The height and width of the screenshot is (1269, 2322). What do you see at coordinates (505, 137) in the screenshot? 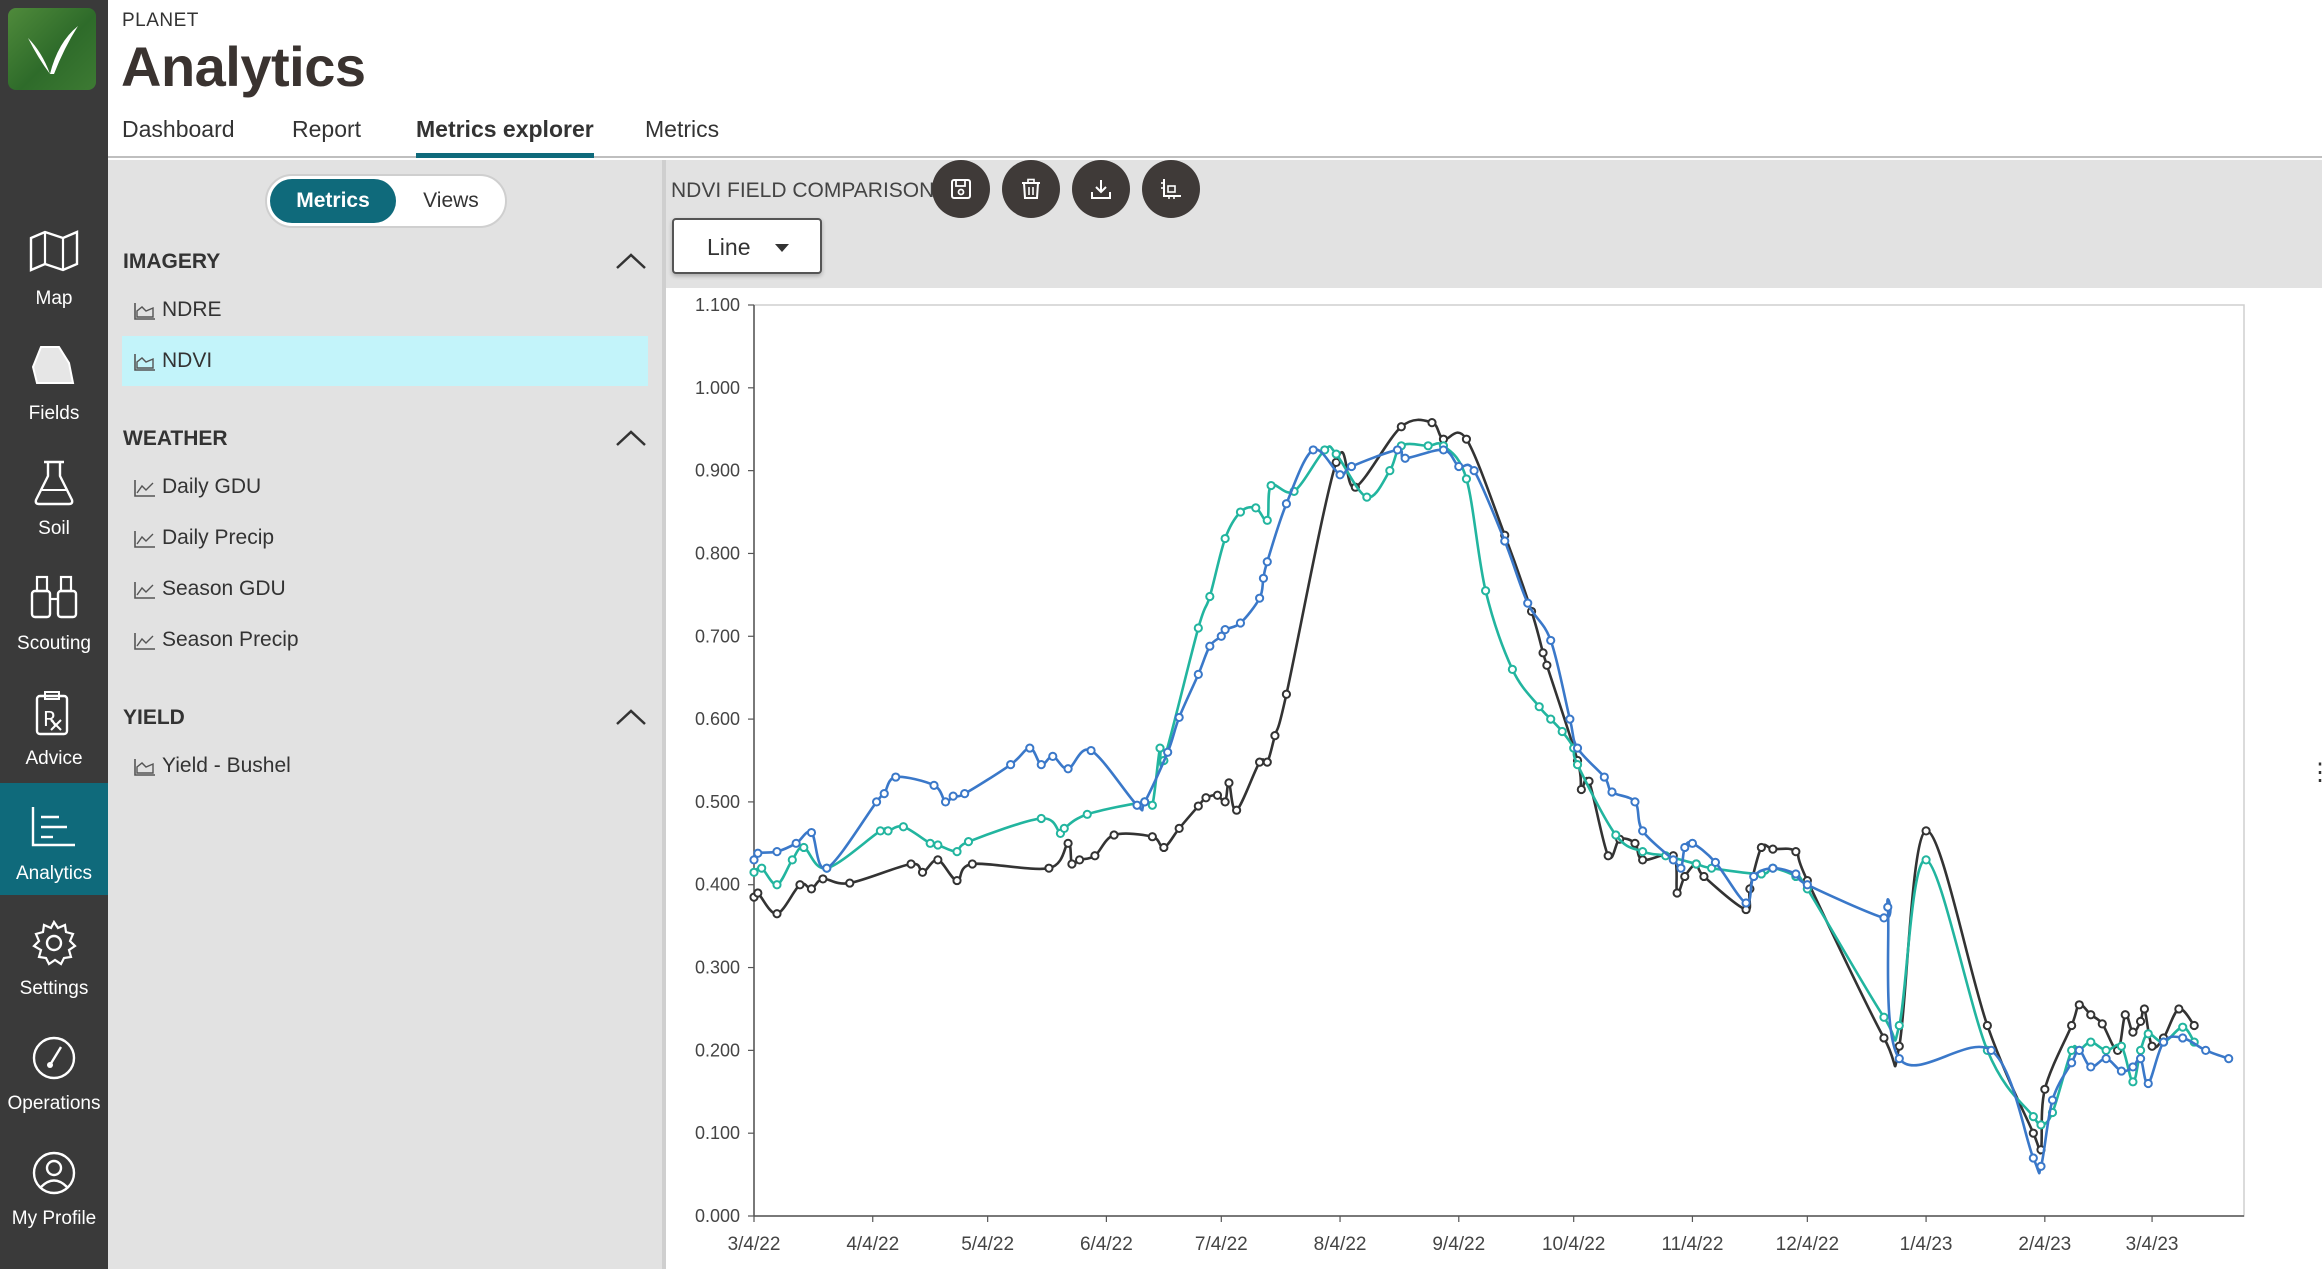
I see `tab-metrics-explorer: Metrics explorer` at bounding box center [505, 137].